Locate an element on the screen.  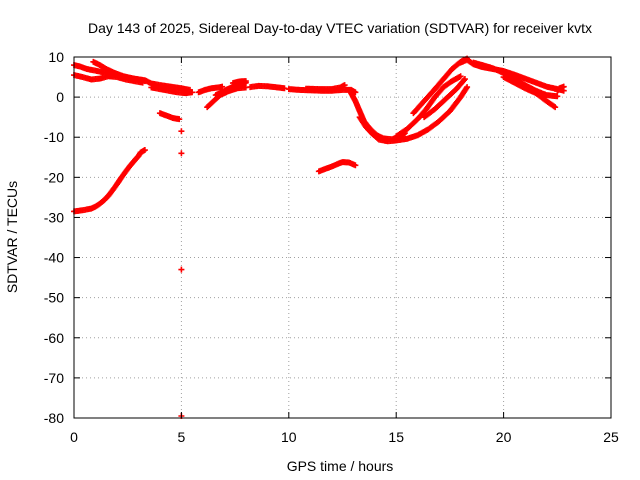
x-tick-label: 20 is located at coordinates (504, 437).